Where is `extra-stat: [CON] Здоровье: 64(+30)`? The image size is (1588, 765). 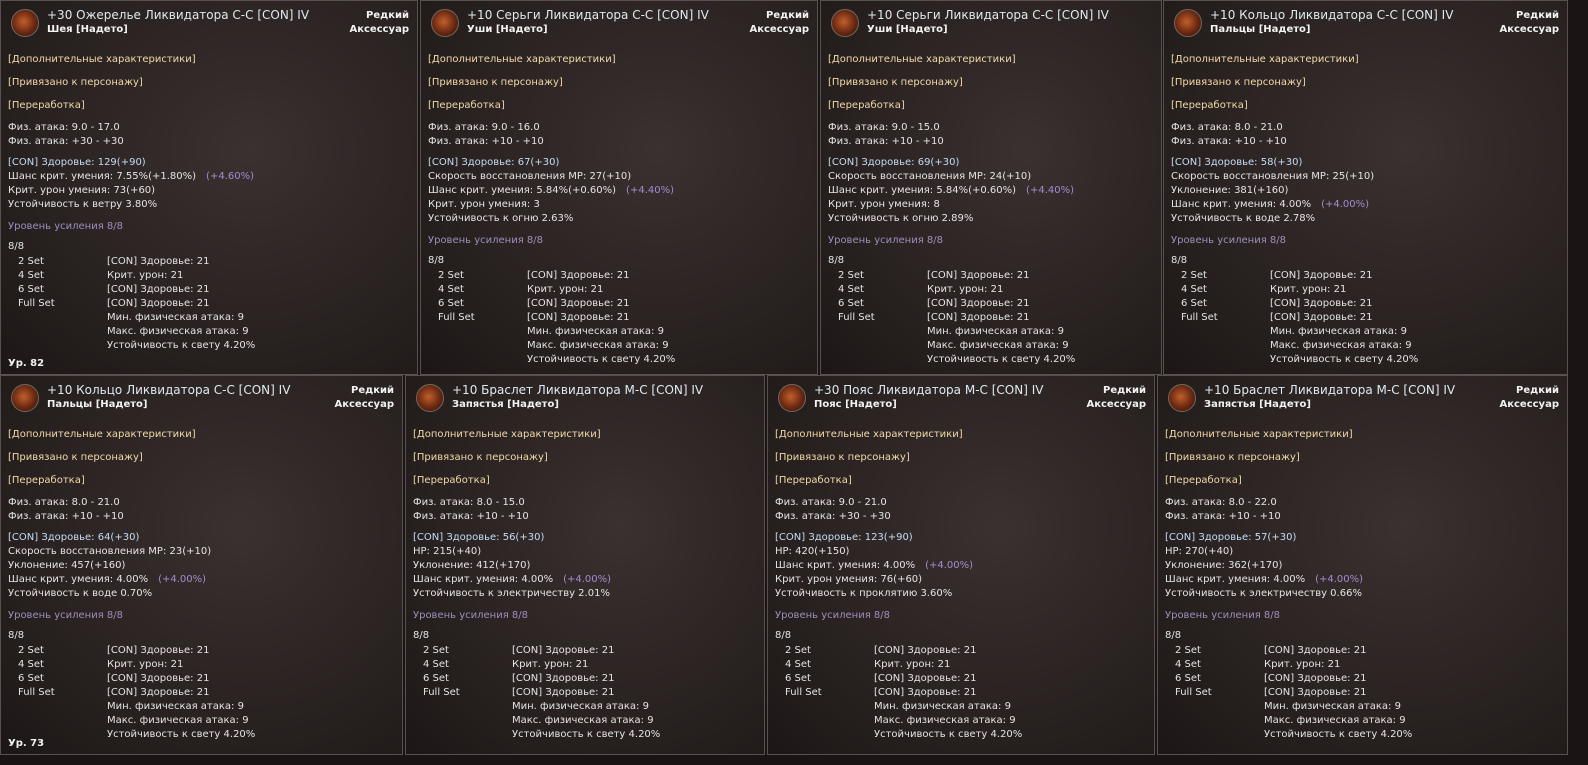 extra-stat: [CON] Здоровье: 64(+30) is located at coordinates (74, 537).